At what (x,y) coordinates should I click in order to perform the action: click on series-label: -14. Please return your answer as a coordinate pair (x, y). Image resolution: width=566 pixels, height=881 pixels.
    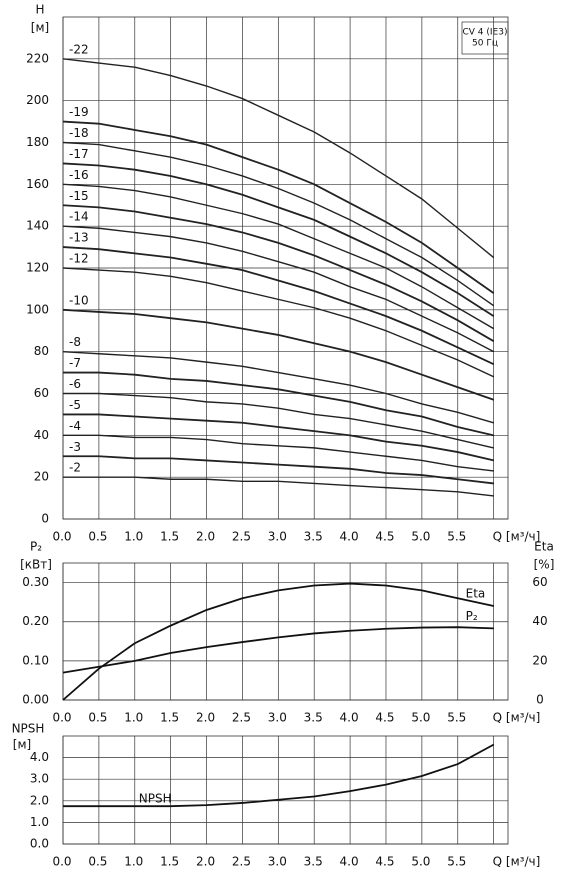
    Looking at the image, I should click on (79, 217).